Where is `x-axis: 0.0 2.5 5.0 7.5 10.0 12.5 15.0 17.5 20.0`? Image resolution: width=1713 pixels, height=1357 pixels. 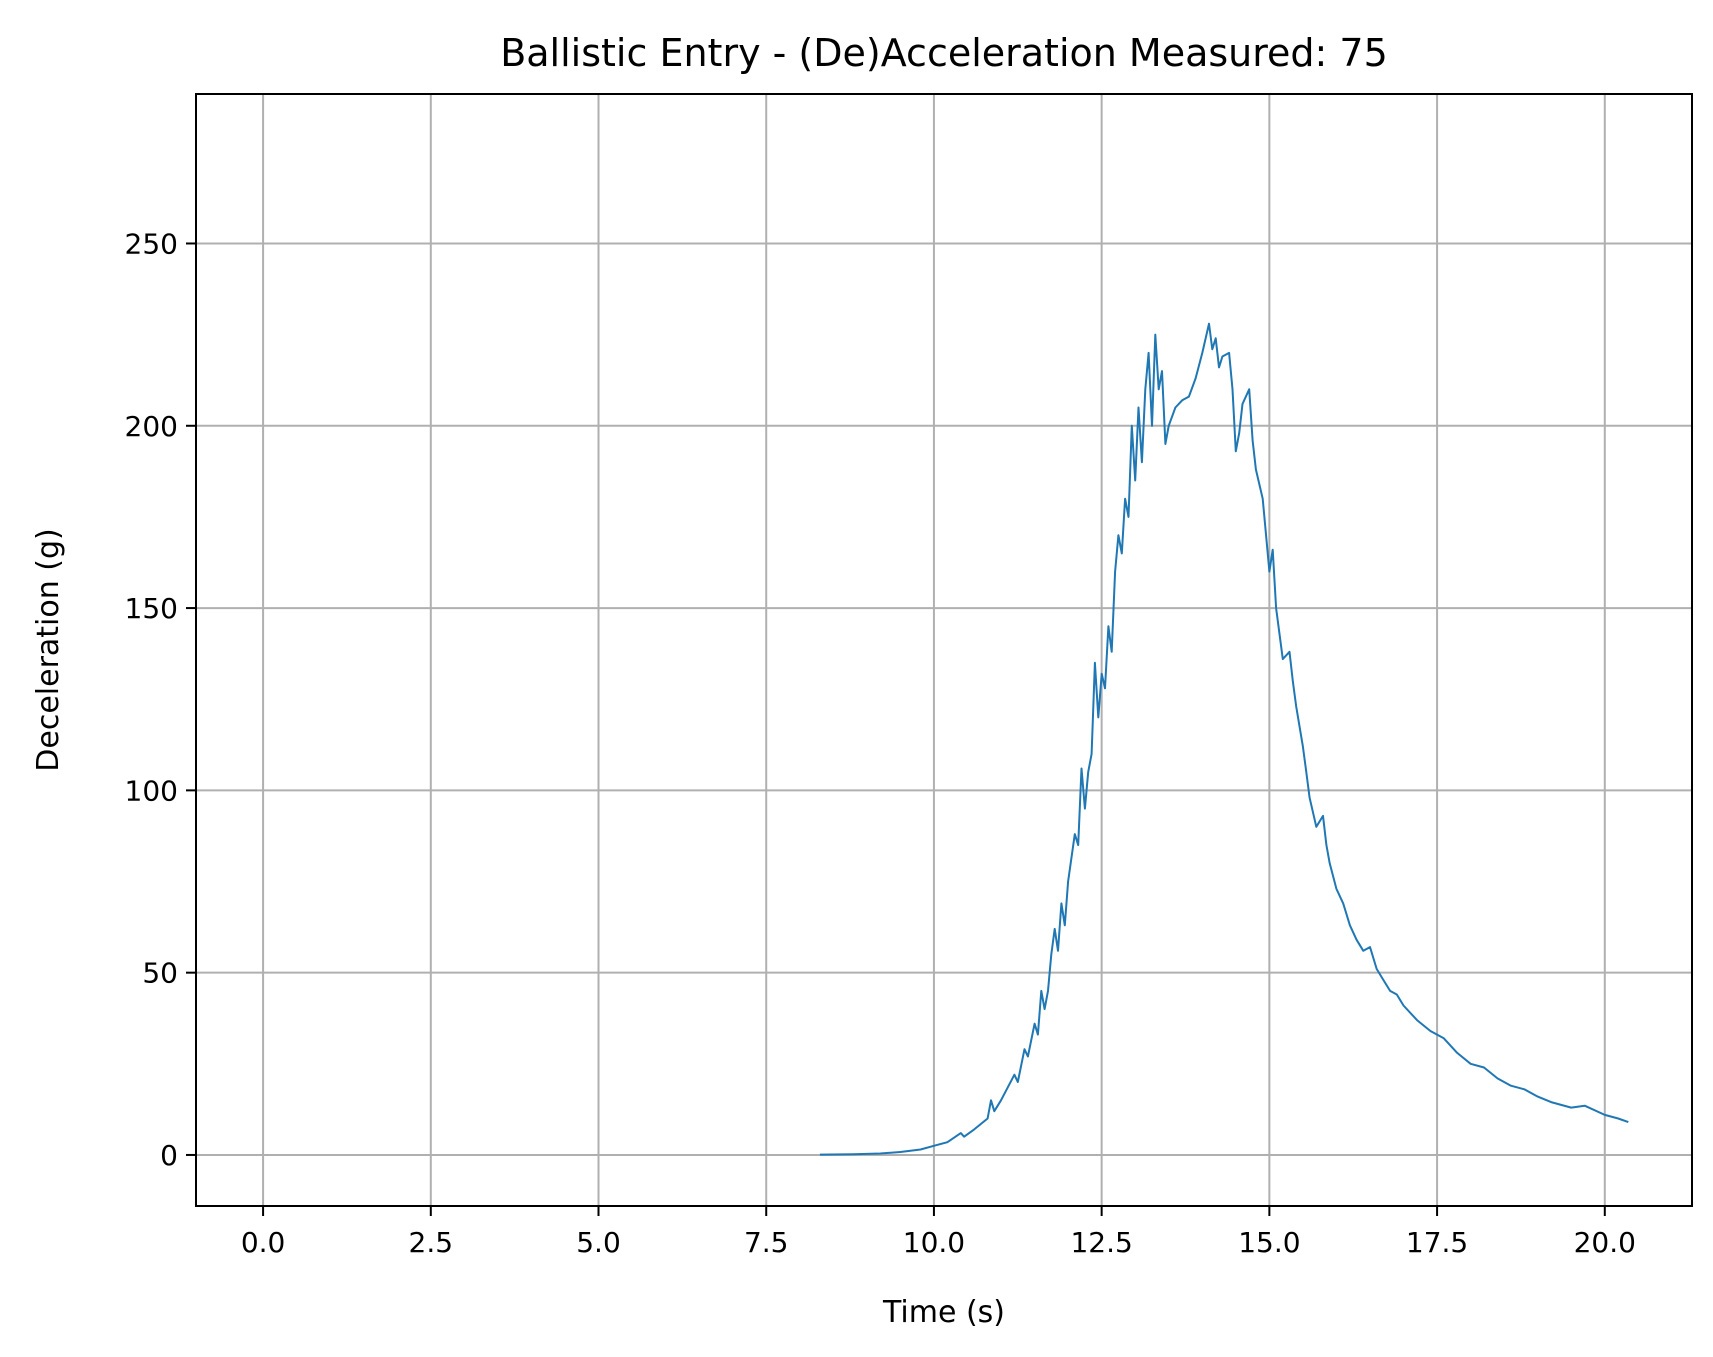 x-axis: 0.0 2.5 5.0 7.5 10.0 12.5 15.0 17.5 20.0 is located at coordinates (938, 1232).